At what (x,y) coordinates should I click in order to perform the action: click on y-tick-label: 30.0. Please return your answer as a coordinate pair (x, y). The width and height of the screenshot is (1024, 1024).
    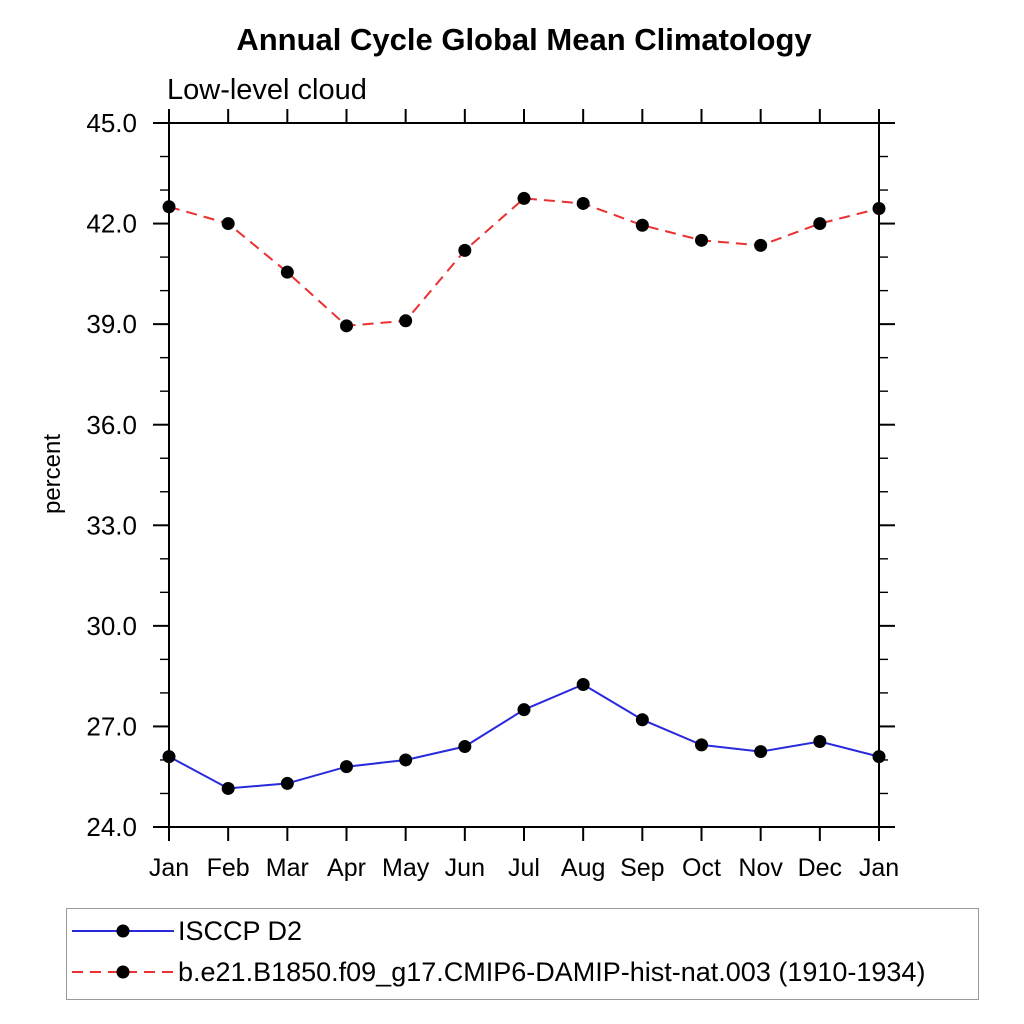
    Looking at the image, I should click on (111, 626).